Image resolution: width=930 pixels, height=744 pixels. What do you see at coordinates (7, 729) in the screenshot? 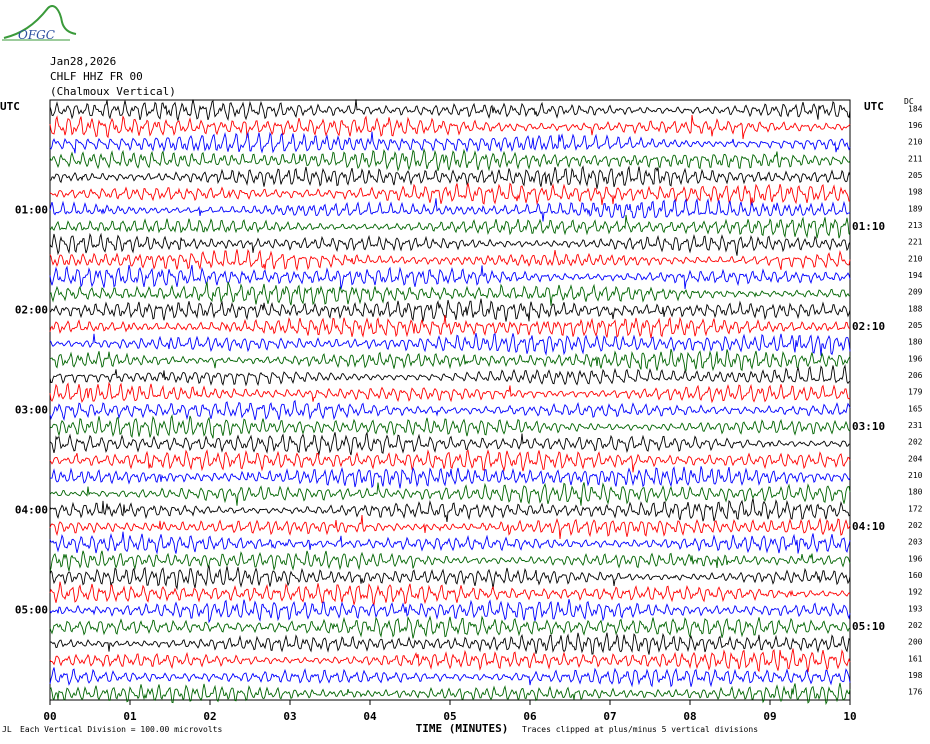
I see `corner-mark: JL` at bounding box center [7, 729].